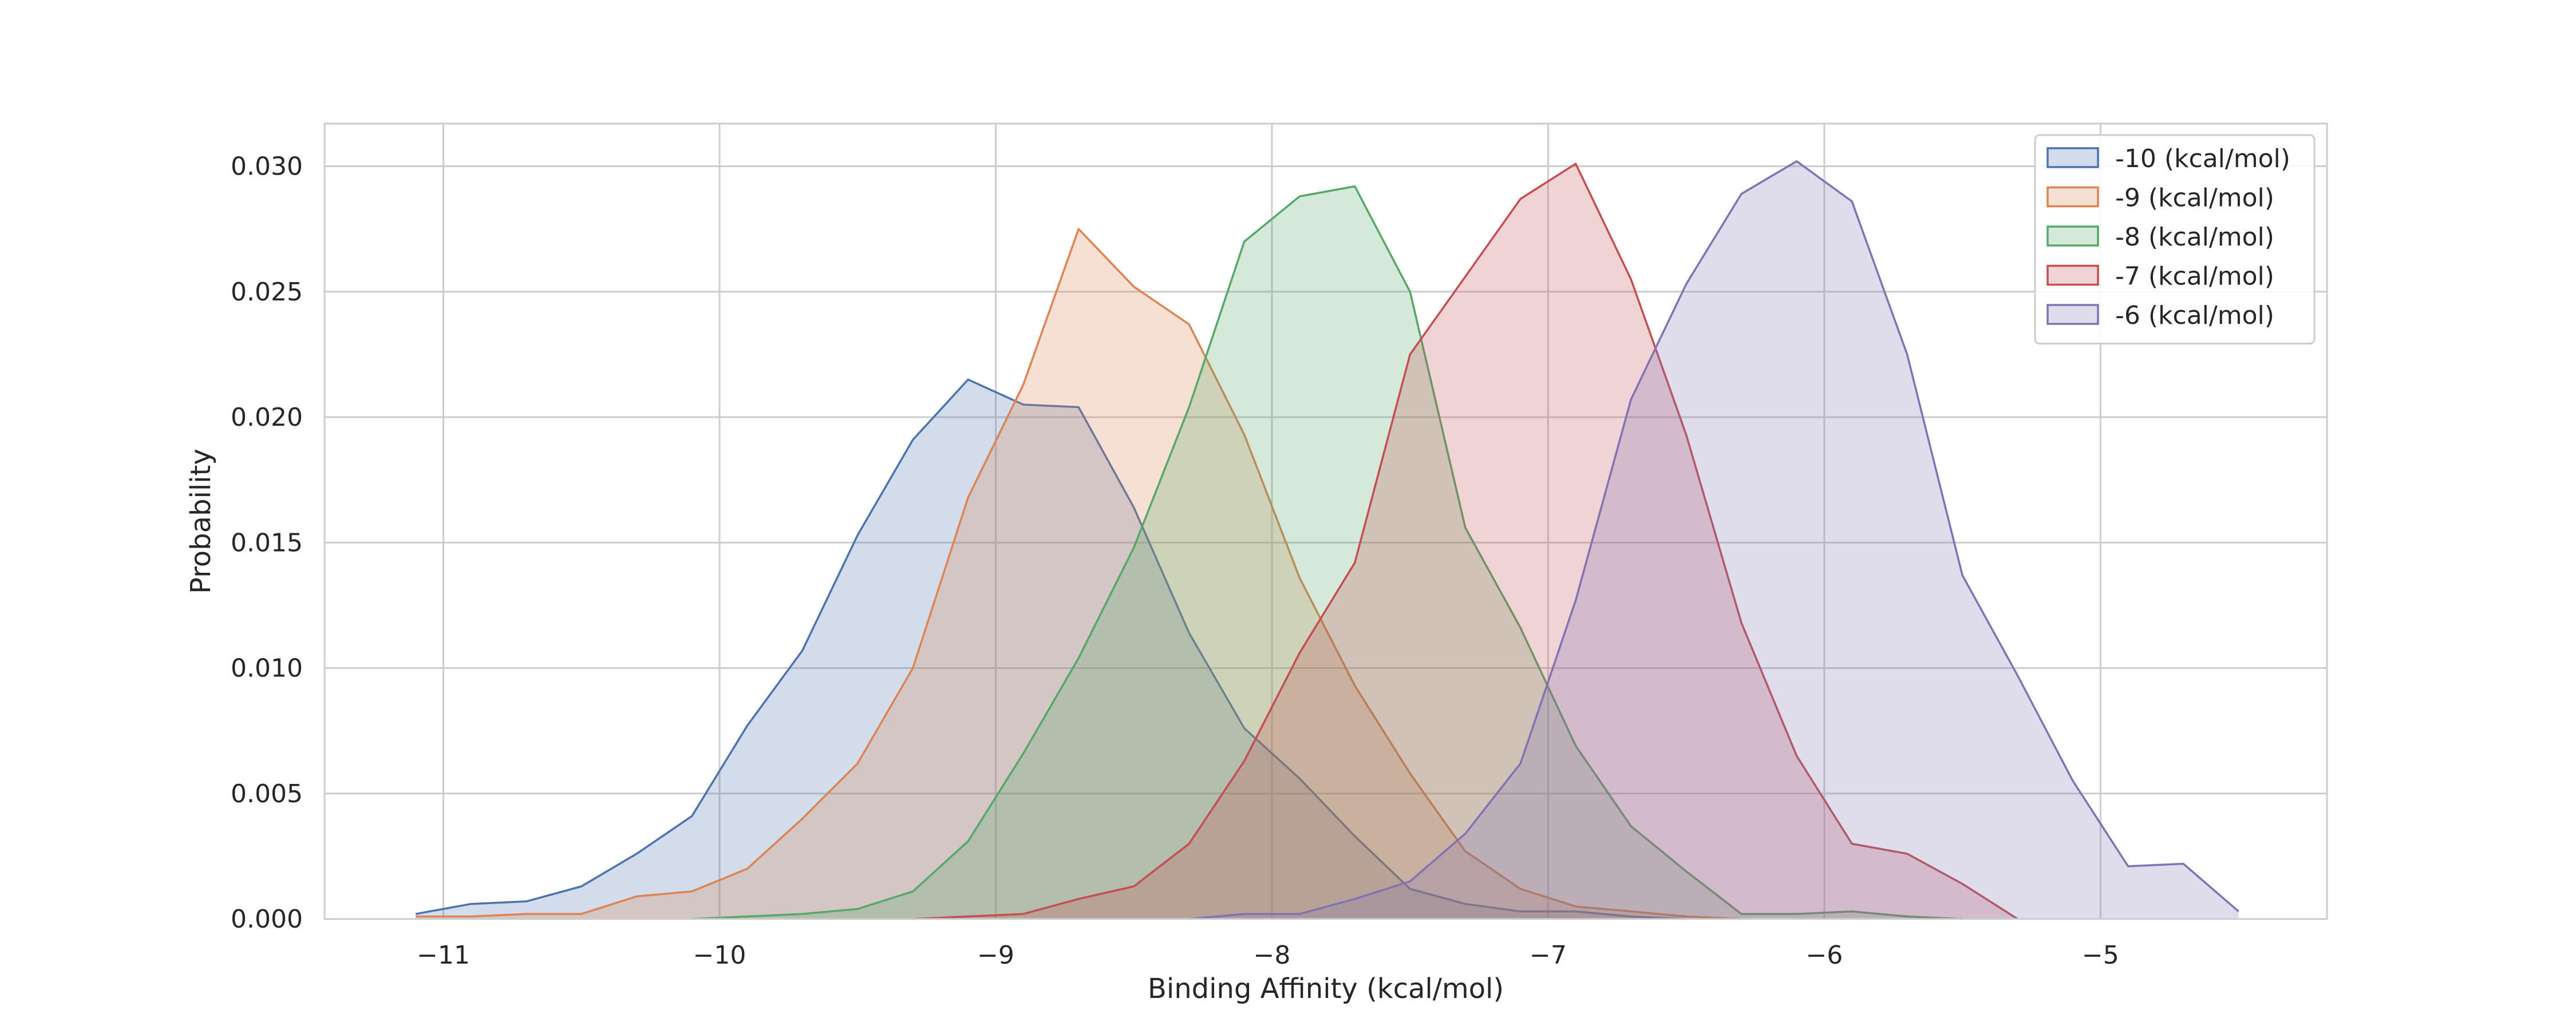  I want to click on y-tick-label: 0.030, so click(267, 166).